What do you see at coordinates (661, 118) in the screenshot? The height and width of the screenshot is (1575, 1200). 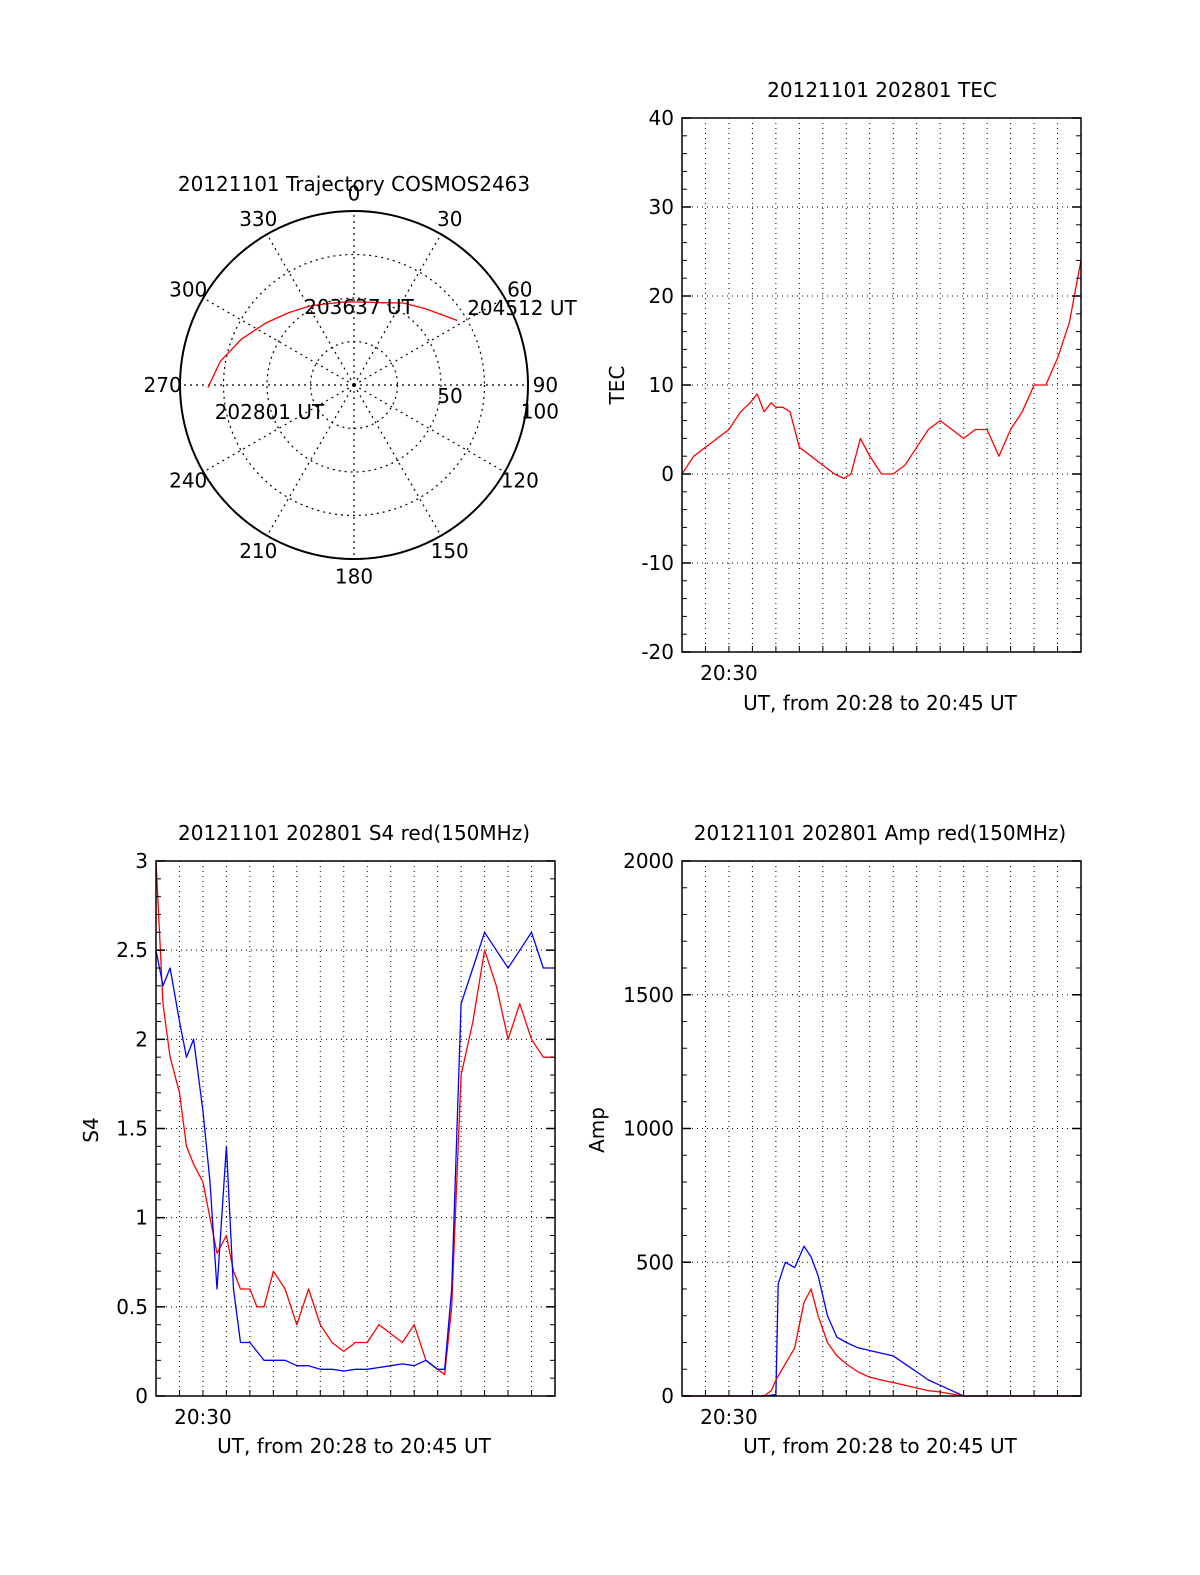 I see `y-tick-label: 40` at bounding box center [661, 118].